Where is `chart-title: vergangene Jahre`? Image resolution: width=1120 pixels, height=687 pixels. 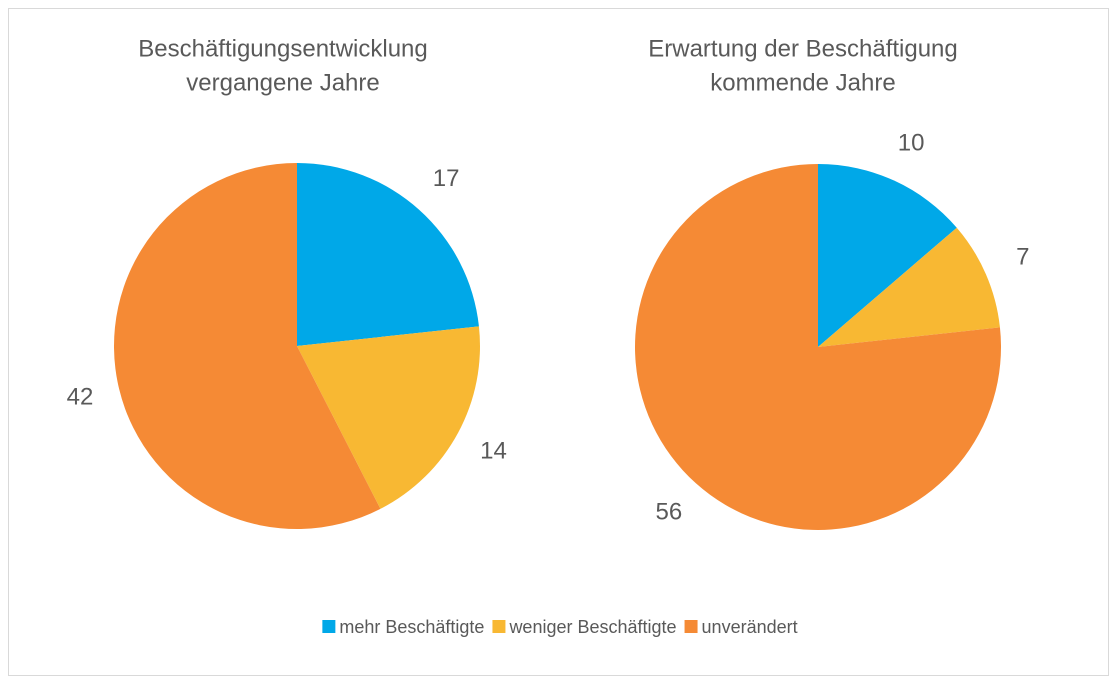
chart-title: vergangene Jahre is located at coordinates (282, 82).